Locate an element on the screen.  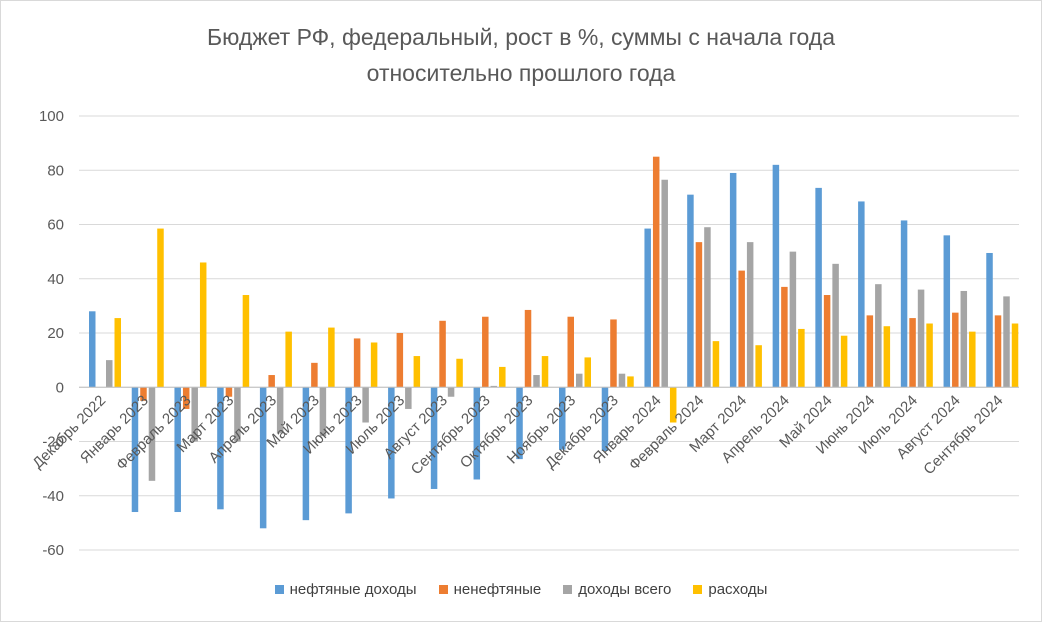
y-tick-label: 100 is located at coordinates (51, 116).